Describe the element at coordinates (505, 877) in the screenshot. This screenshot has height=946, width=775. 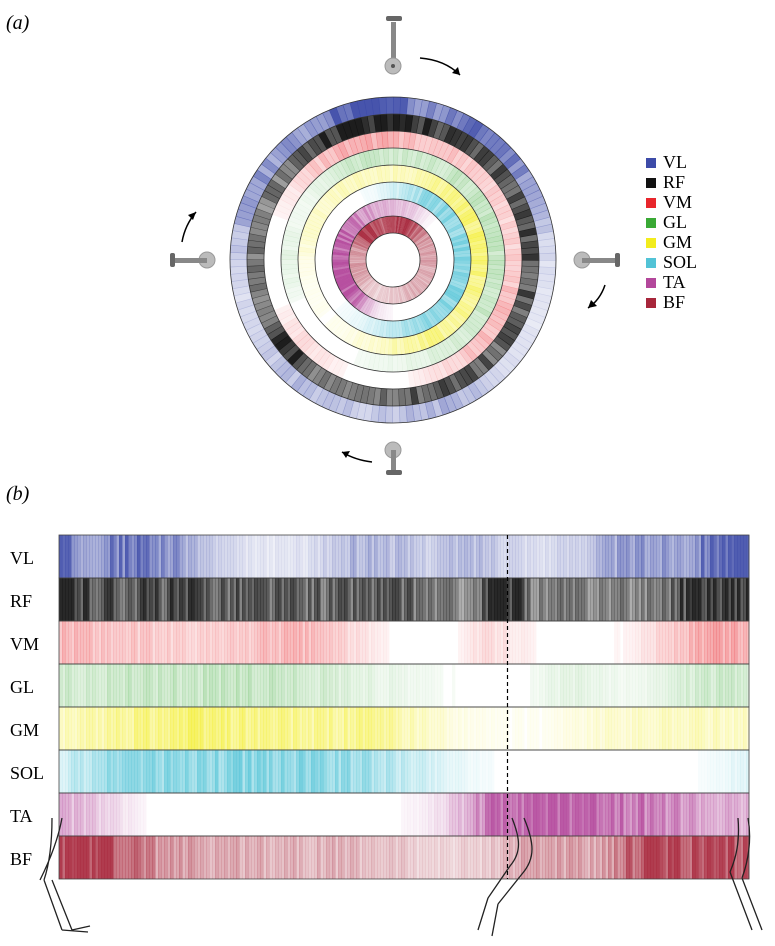
I see `leg-icon-mid` at that location.